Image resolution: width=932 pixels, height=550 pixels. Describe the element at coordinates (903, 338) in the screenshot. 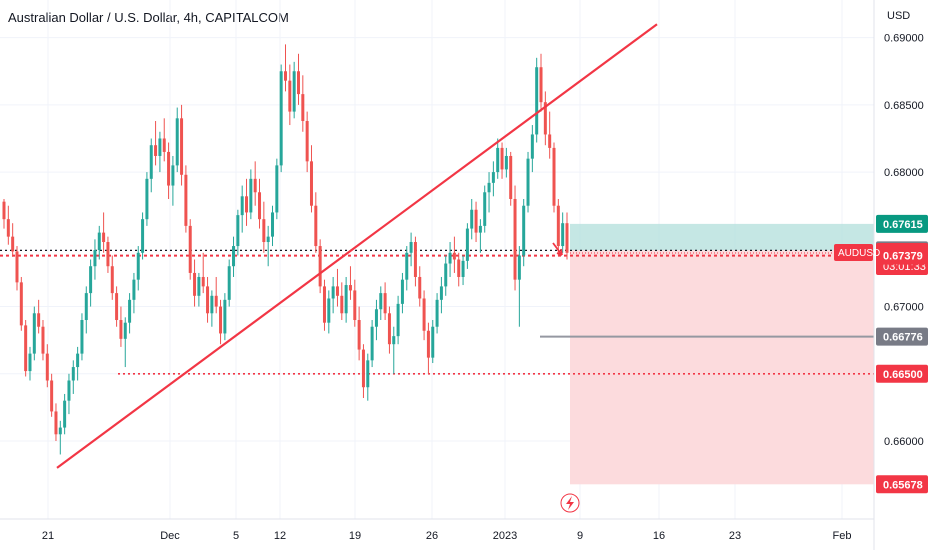

I see `support-gray-label: 0.66776` at that location.